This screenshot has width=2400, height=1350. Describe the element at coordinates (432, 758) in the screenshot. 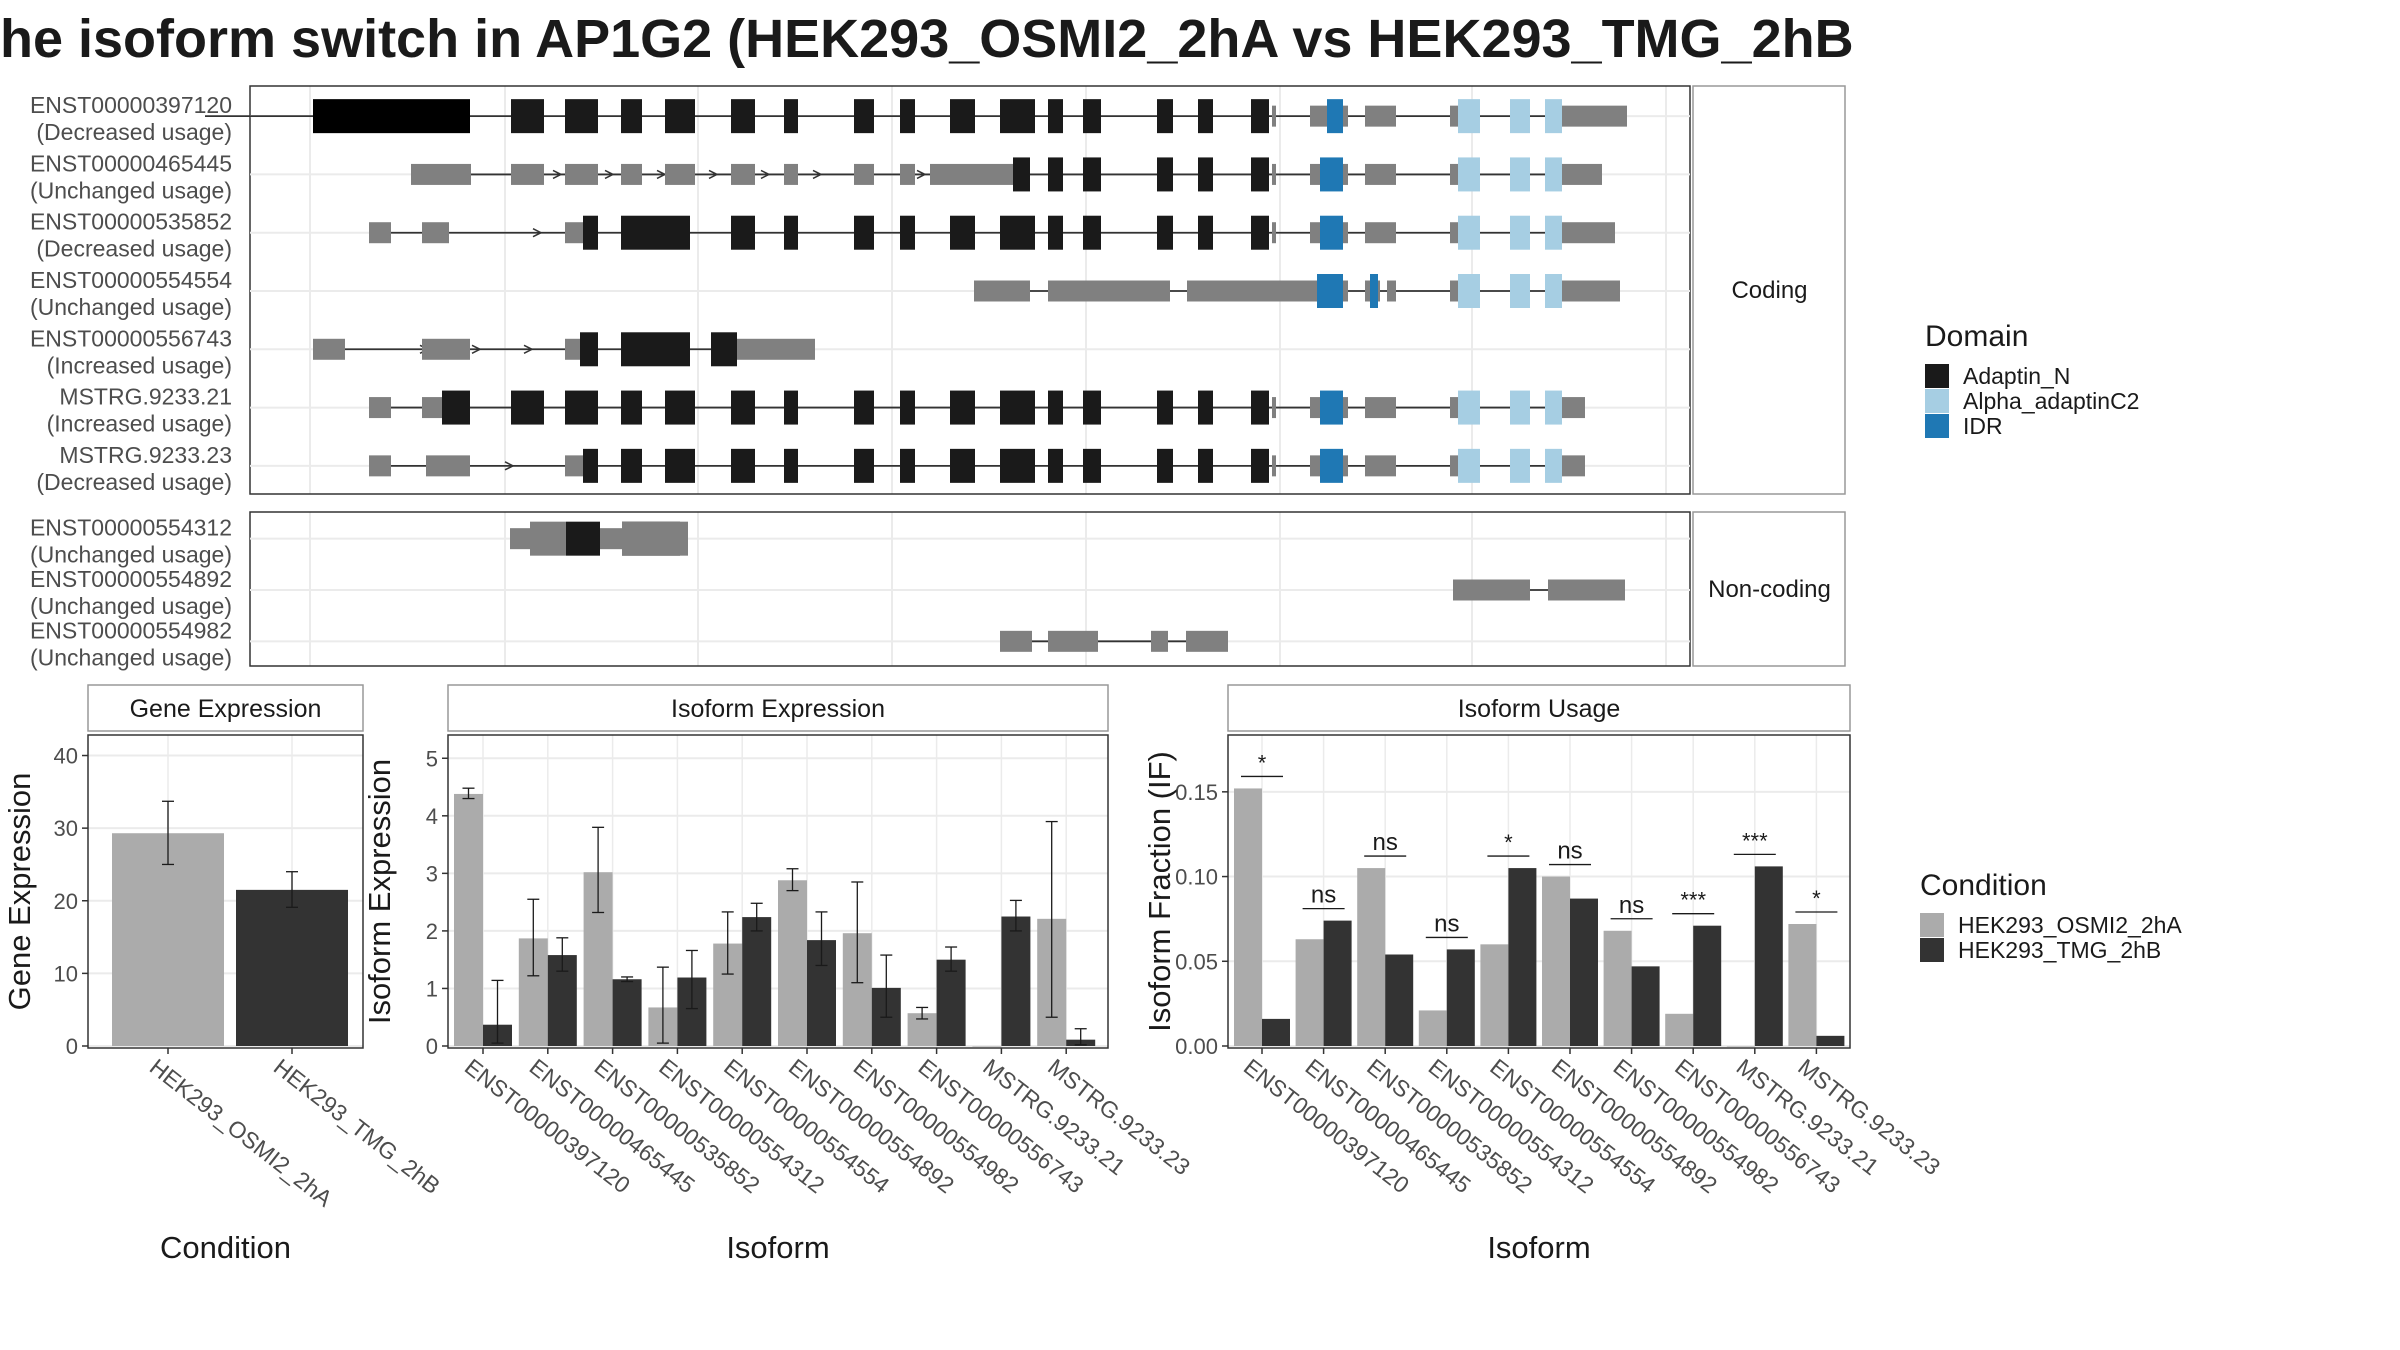

I see `y-tick-label: 5` at that location.